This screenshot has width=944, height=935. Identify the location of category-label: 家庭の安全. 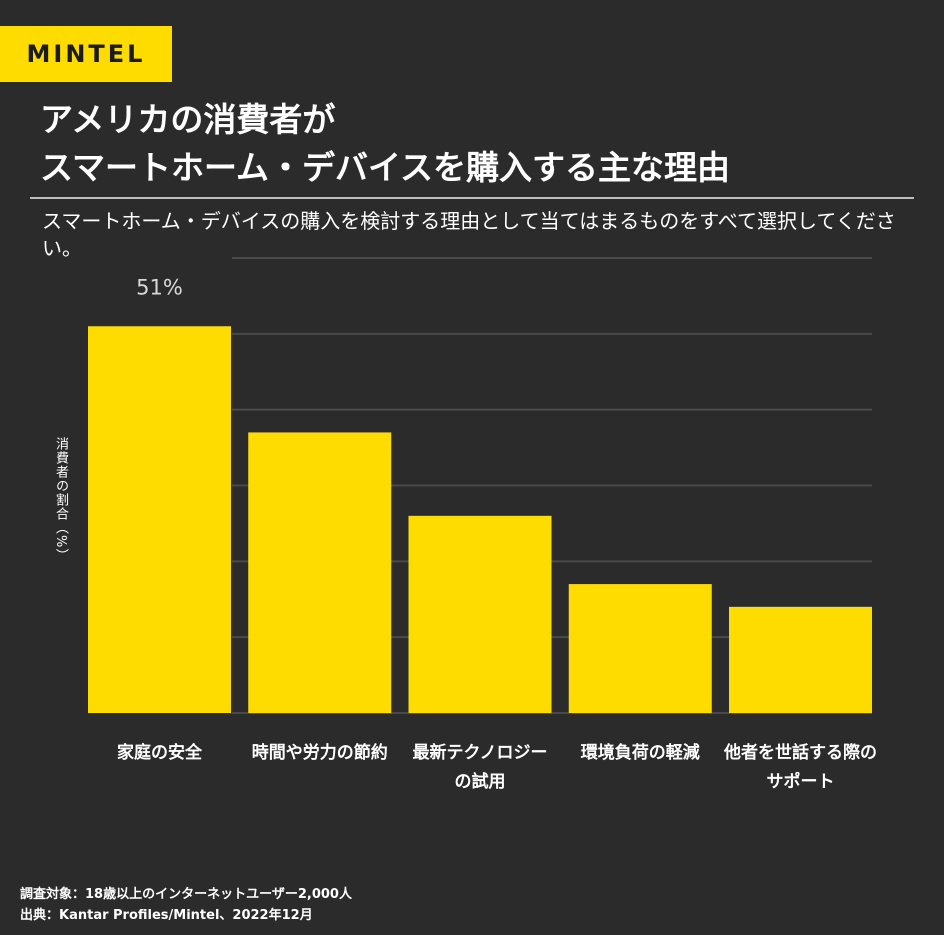
(160, 753).